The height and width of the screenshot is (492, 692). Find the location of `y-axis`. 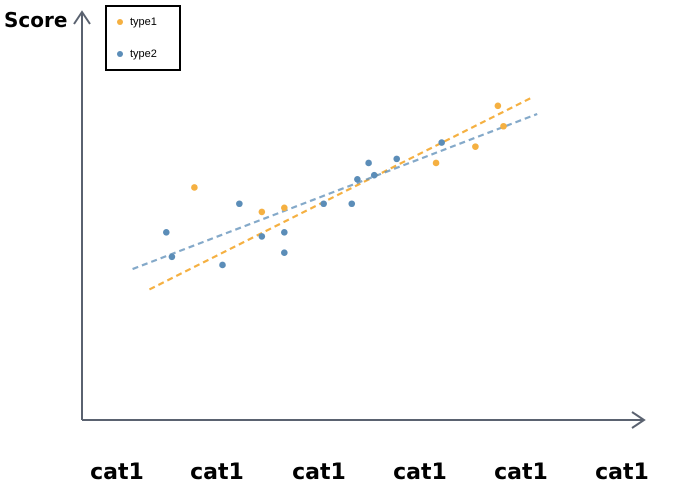

y-axis is located at coordinates (82, 215).